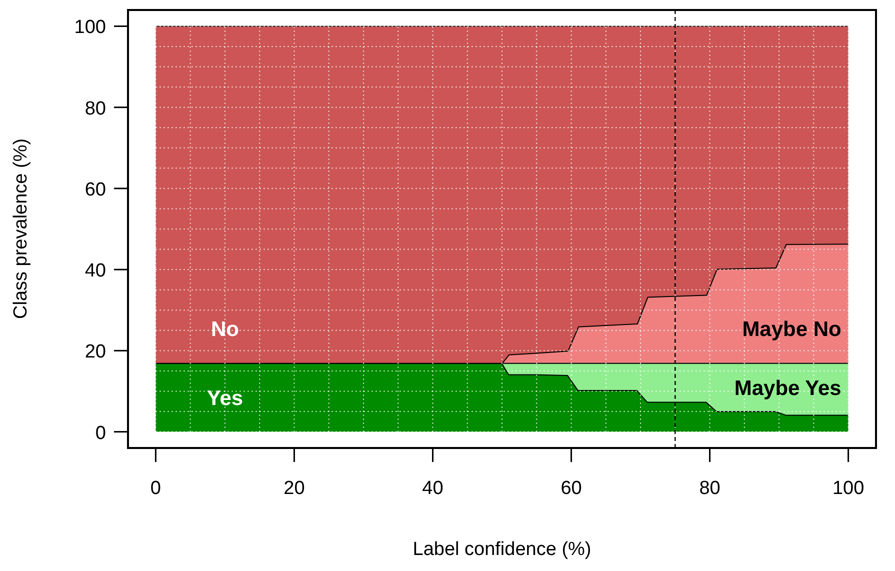  I want to click on y-tick-label: 20, so click(95, 352).